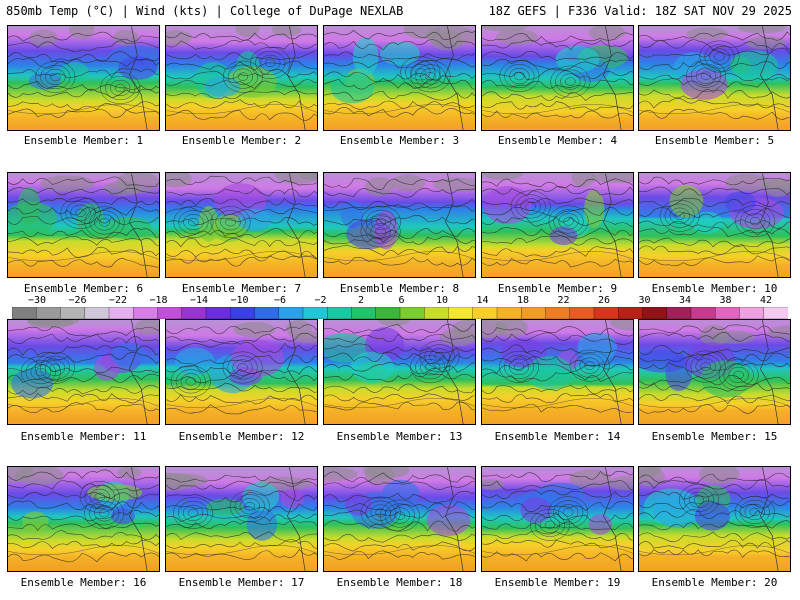 The width and height of the screenshot is (800, 600). What do you see at coordinates (37, 300) in the screenshot?
I see `colorbar-tick: −30` at bounding box center [37, 300].